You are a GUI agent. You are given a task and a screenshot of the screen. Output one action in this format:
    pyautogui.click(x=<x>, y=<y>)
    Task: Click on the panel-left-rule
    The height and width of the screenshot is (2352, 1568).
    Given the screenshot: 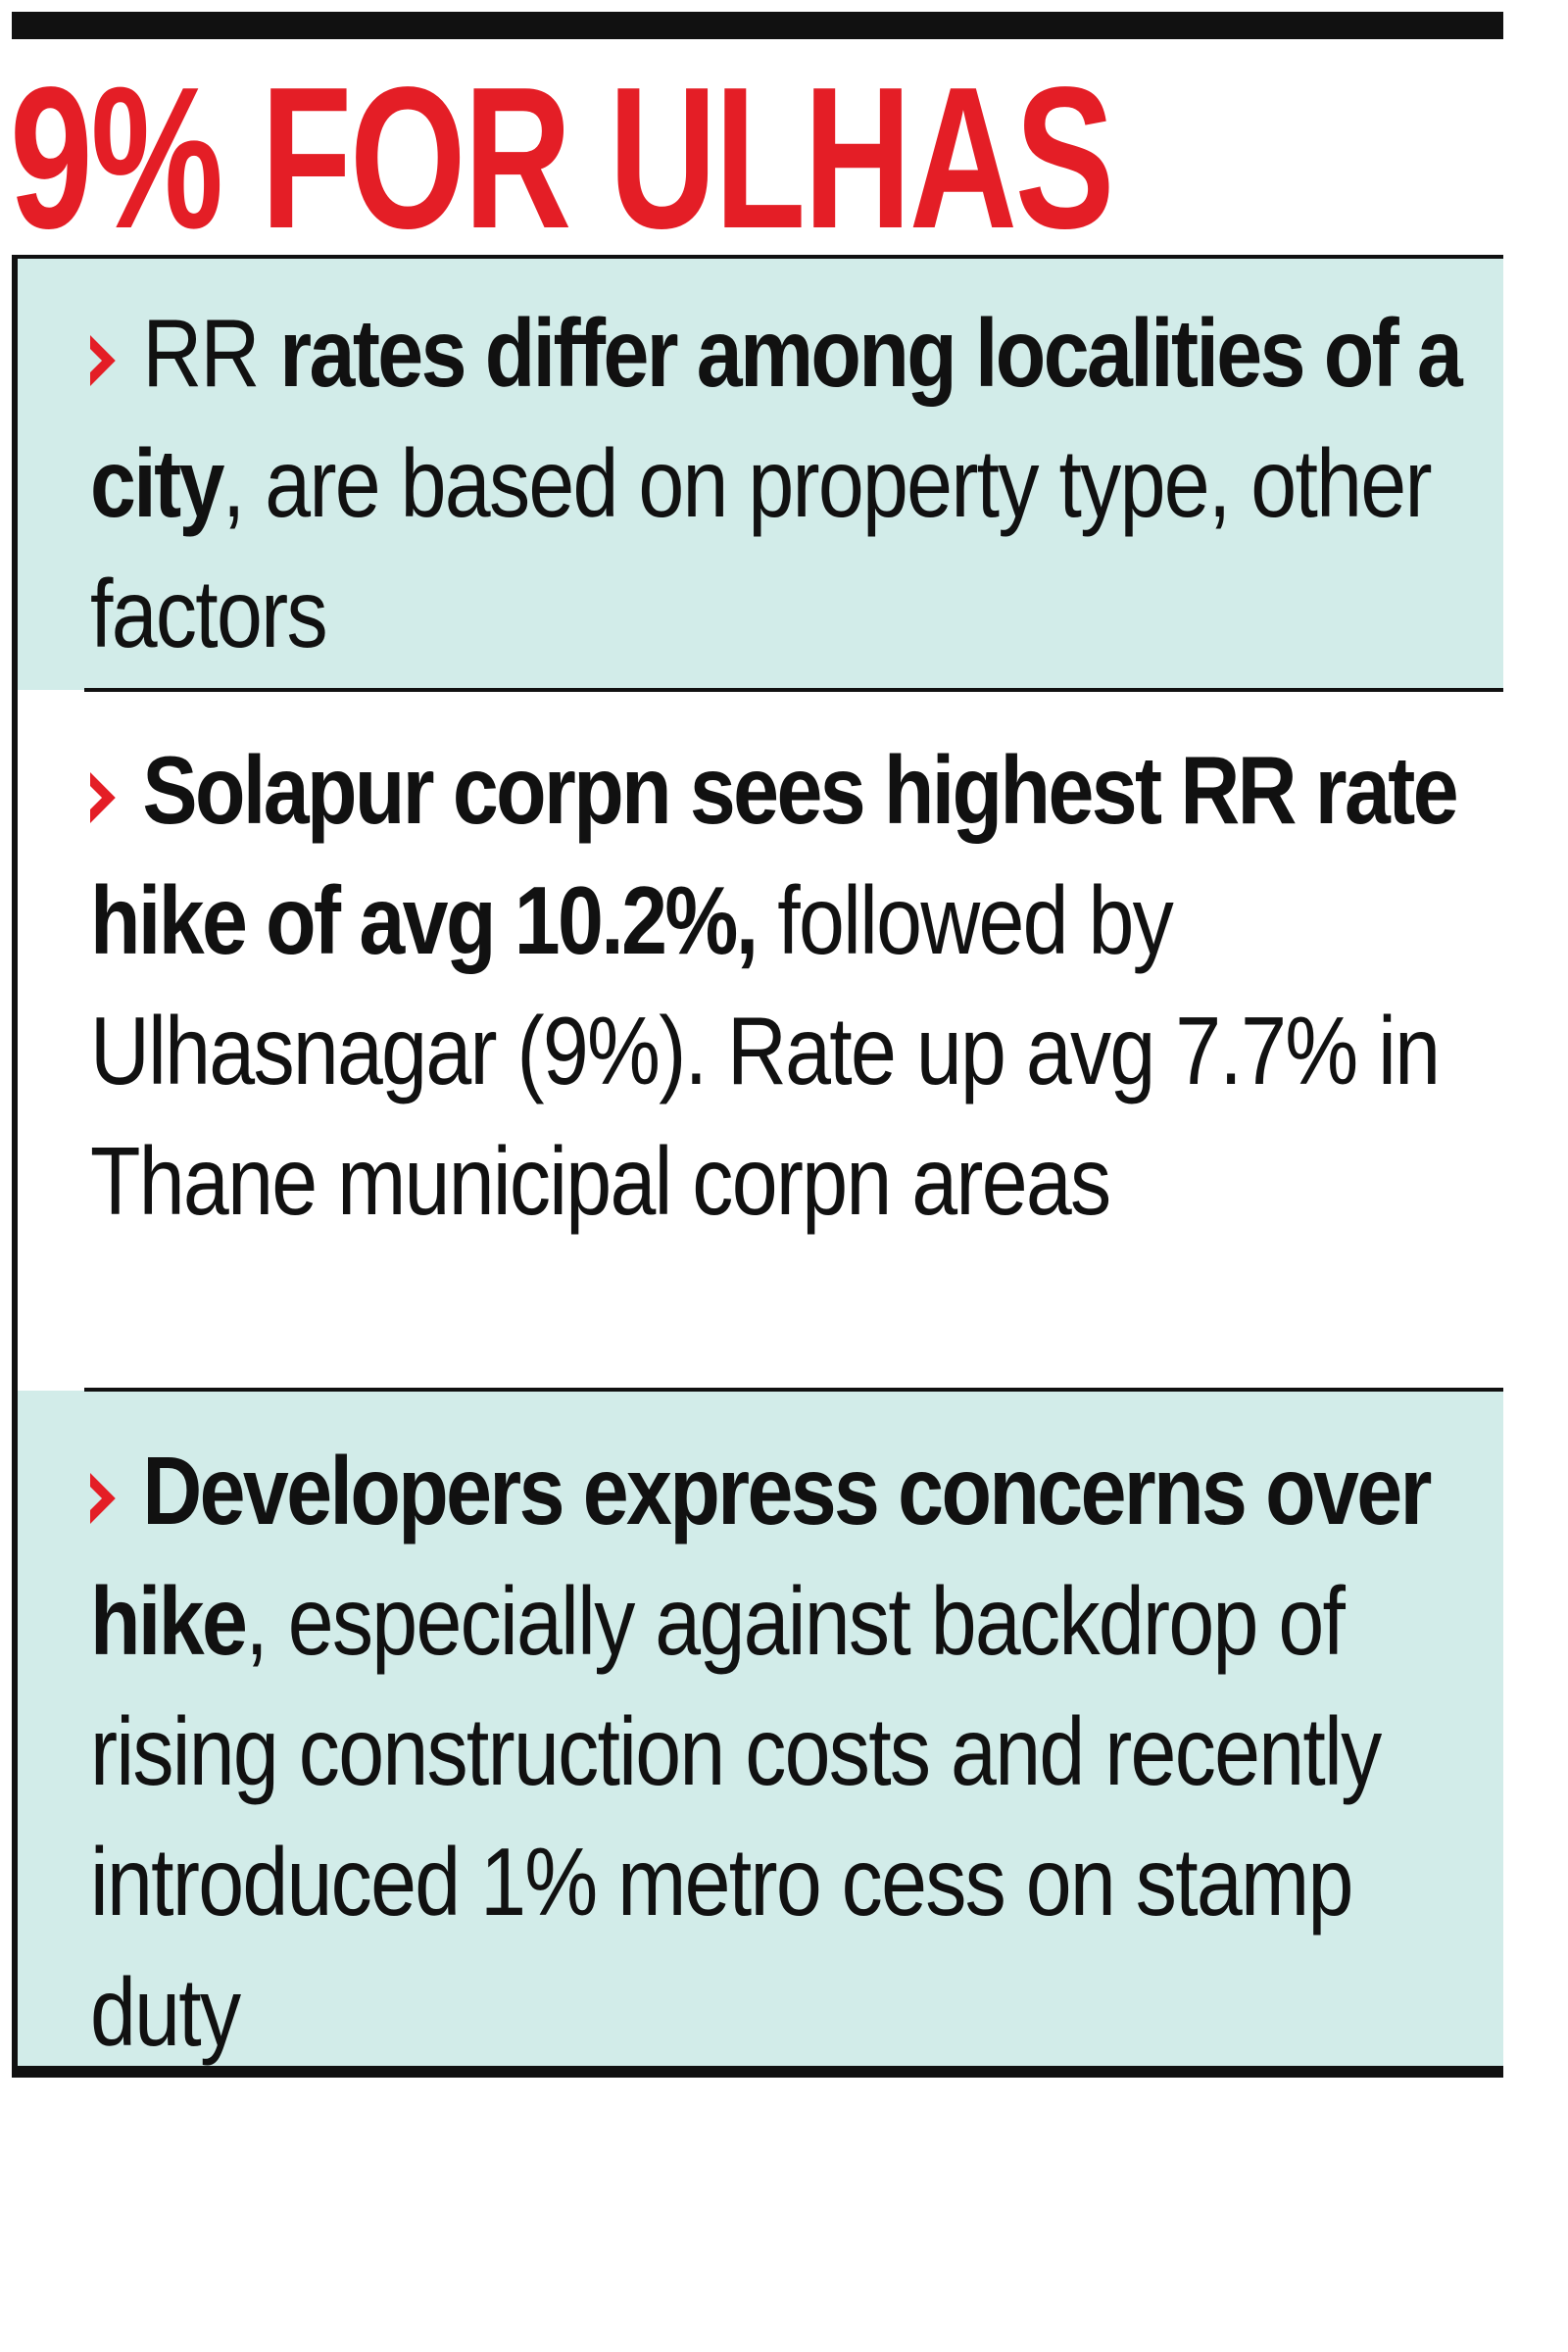 What is the action you would take?
    pyautogui.click(x=15, y=1166)
    